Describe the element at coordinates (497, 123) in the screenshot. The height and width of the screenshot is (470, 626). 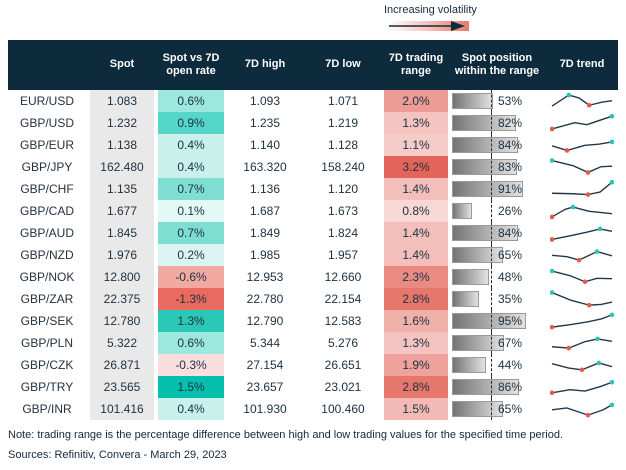
I see `spot-position-cell: 82%` at that location.